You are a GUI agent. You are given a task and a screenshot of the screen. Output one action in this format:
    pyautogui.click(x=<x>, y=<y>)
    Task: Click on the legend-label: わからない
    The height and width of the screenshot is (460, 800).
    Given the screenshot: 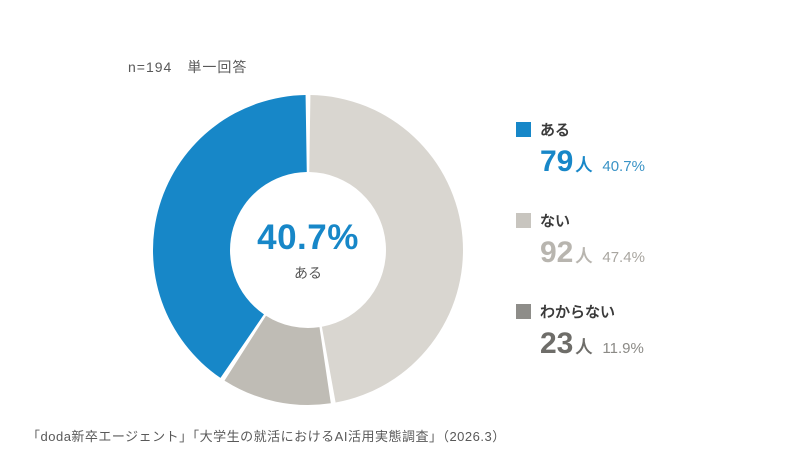 What is the action you would take?
    pyautogui.click(x=578, y=312)
    